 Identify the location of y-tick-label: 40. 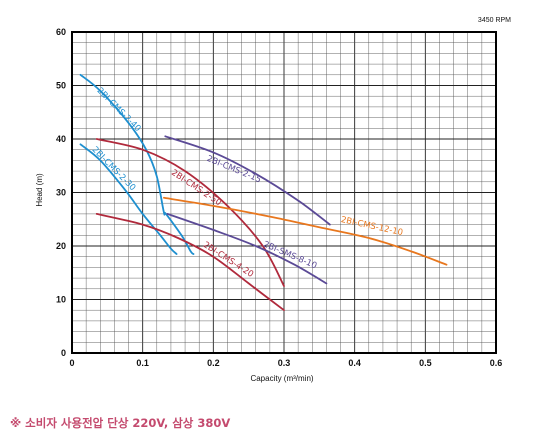
(61, 139).